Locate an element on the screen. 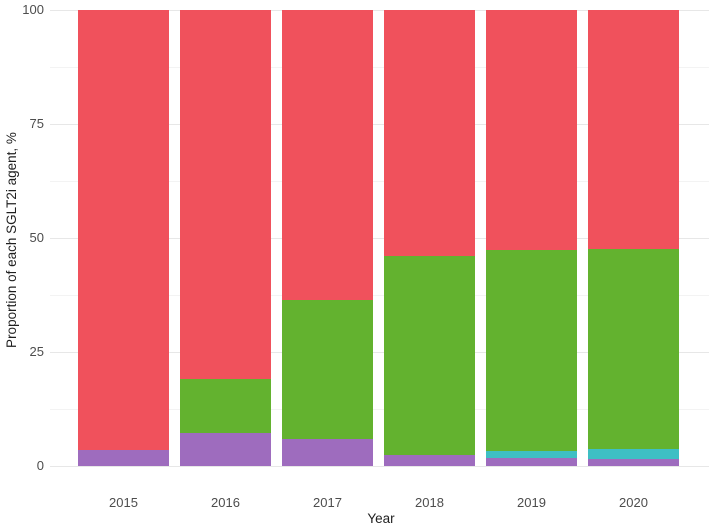 This screenshot has height=530, width=709. bar-2016 is located at coordinates (225, 238).